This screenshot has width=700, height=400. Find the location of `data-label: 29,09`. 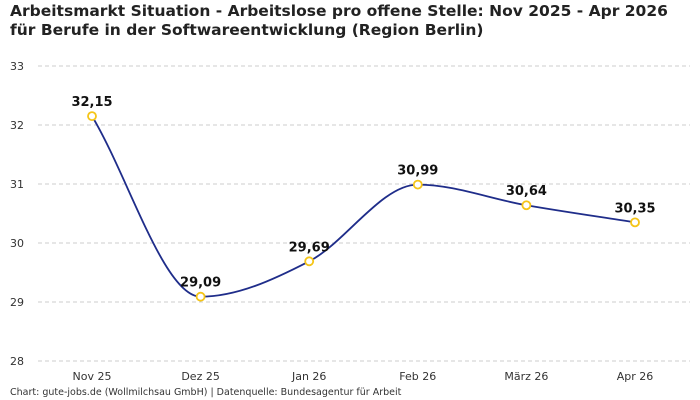

data-label: 29,09 is located at coordinates (200, 283).